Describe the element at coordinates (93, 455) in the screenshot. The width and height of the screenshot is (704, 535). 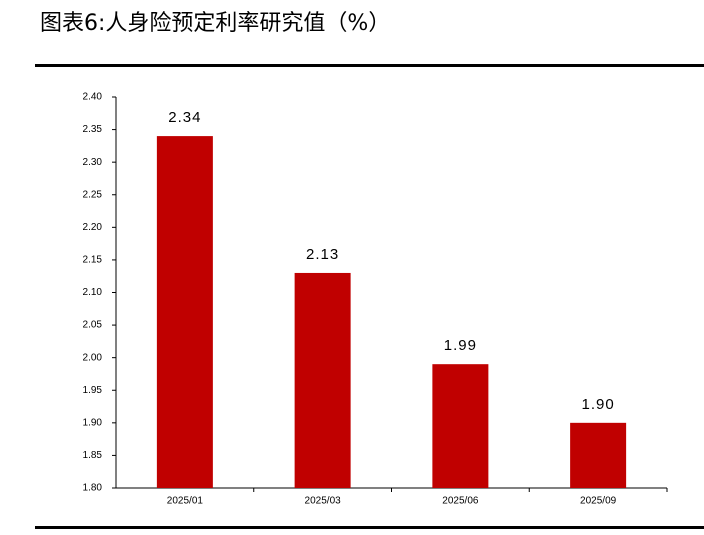
I see `y-tick-label: 1.85` at that location.